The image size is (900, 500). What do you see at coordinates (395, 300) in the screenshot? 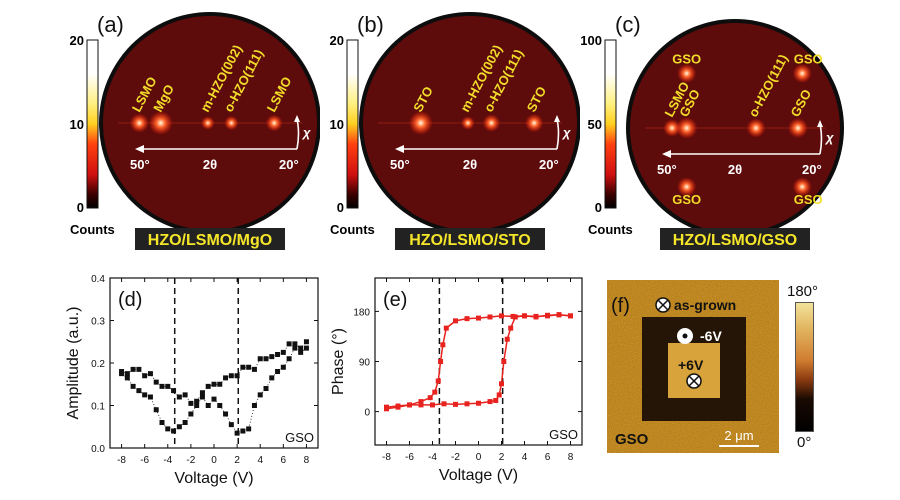
I see `panel-label: (e)` at bounding box center [395, 300].